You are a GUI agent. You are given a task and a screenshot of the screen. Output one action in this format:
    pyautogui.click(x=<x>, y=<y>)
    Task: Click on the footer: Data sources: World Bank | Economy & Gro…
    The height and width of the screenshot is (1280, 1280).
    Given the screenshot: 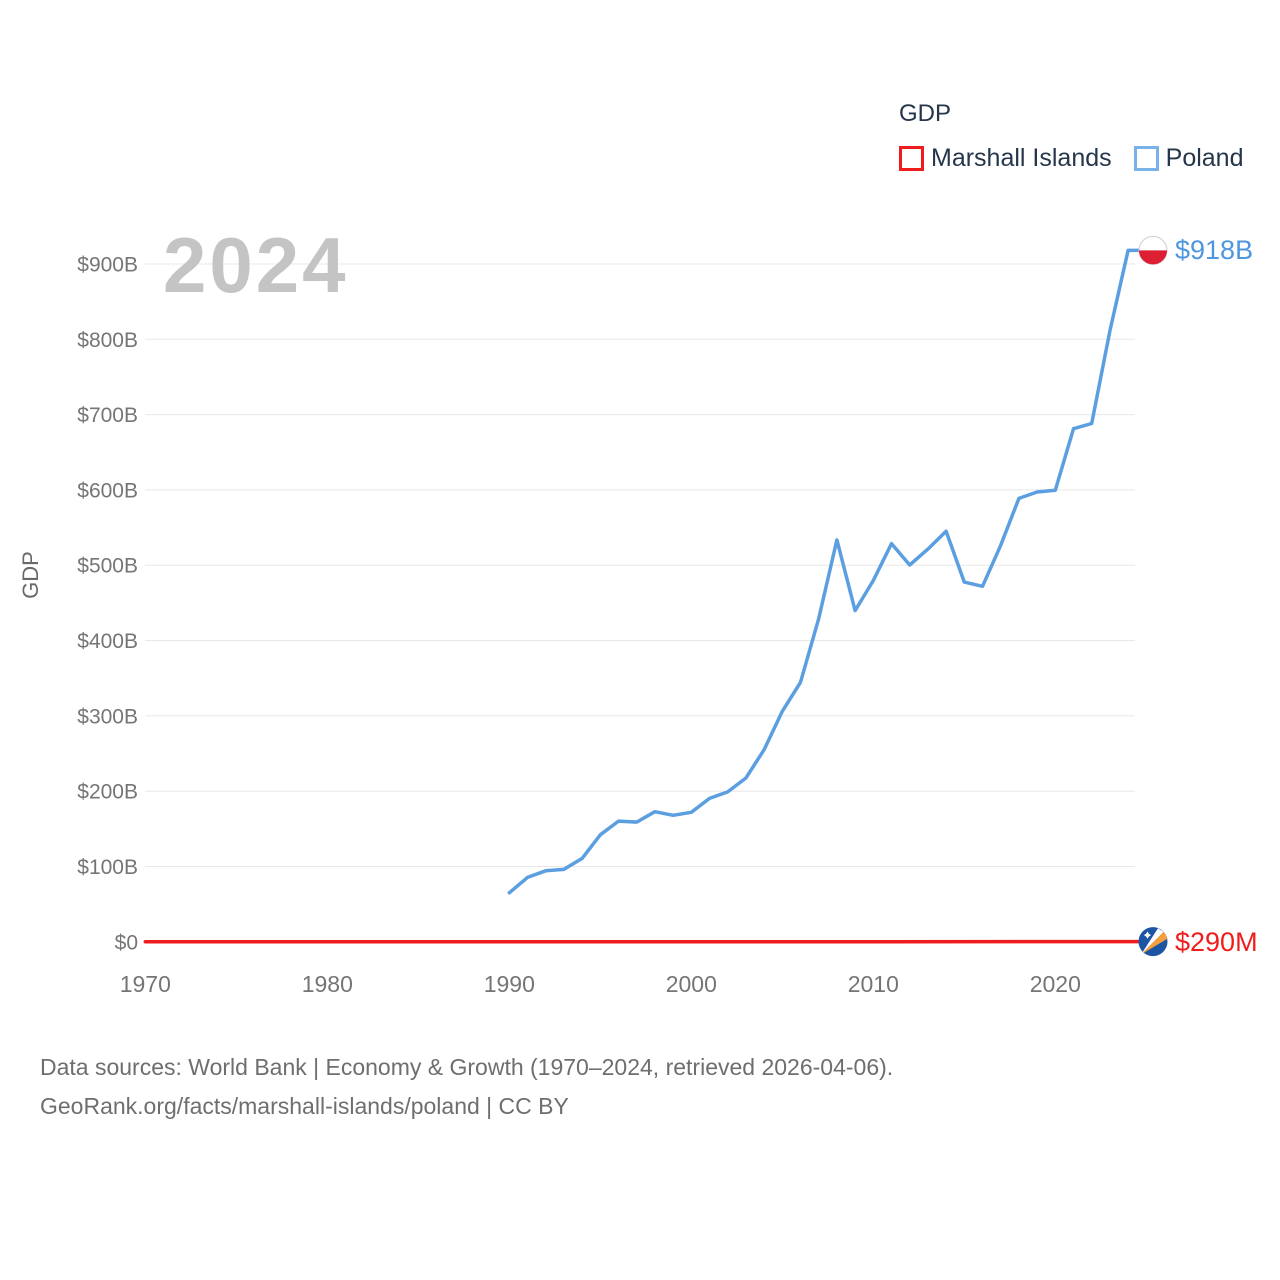 What is the action you would take?
    pyautogui.click(x=466, y=1087)
    